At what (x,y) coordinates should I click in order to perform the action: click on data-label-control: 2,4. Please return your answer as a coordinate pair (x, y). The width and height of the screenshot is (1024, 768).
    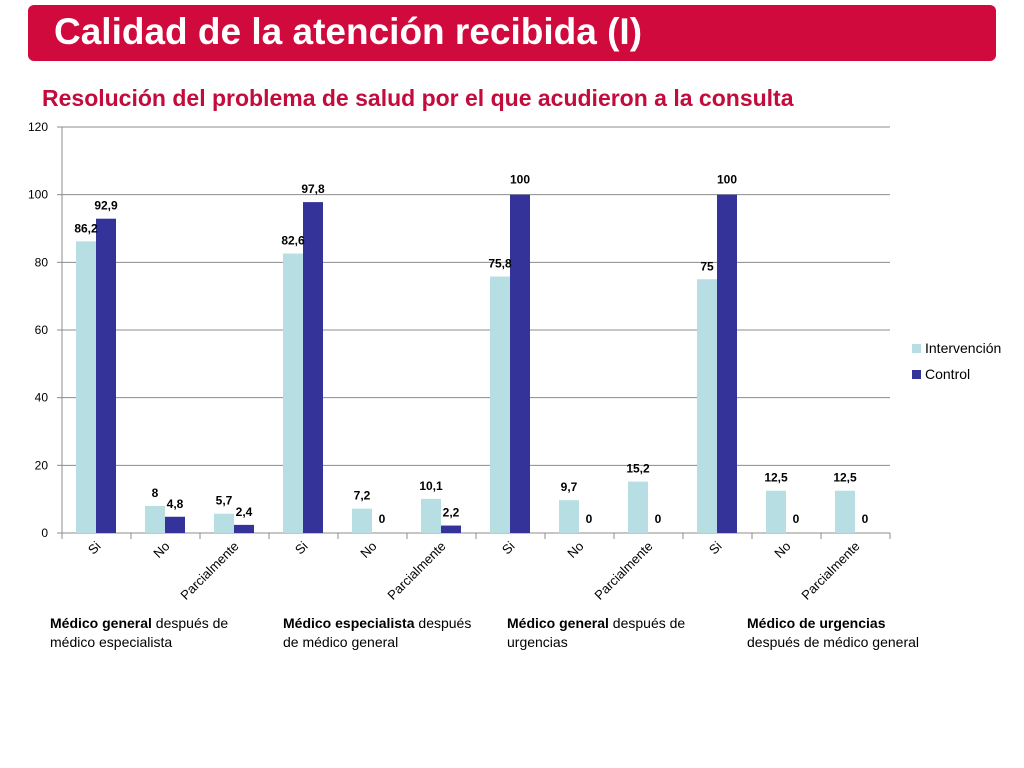
    Looking at the image, I should click on (244, 512).